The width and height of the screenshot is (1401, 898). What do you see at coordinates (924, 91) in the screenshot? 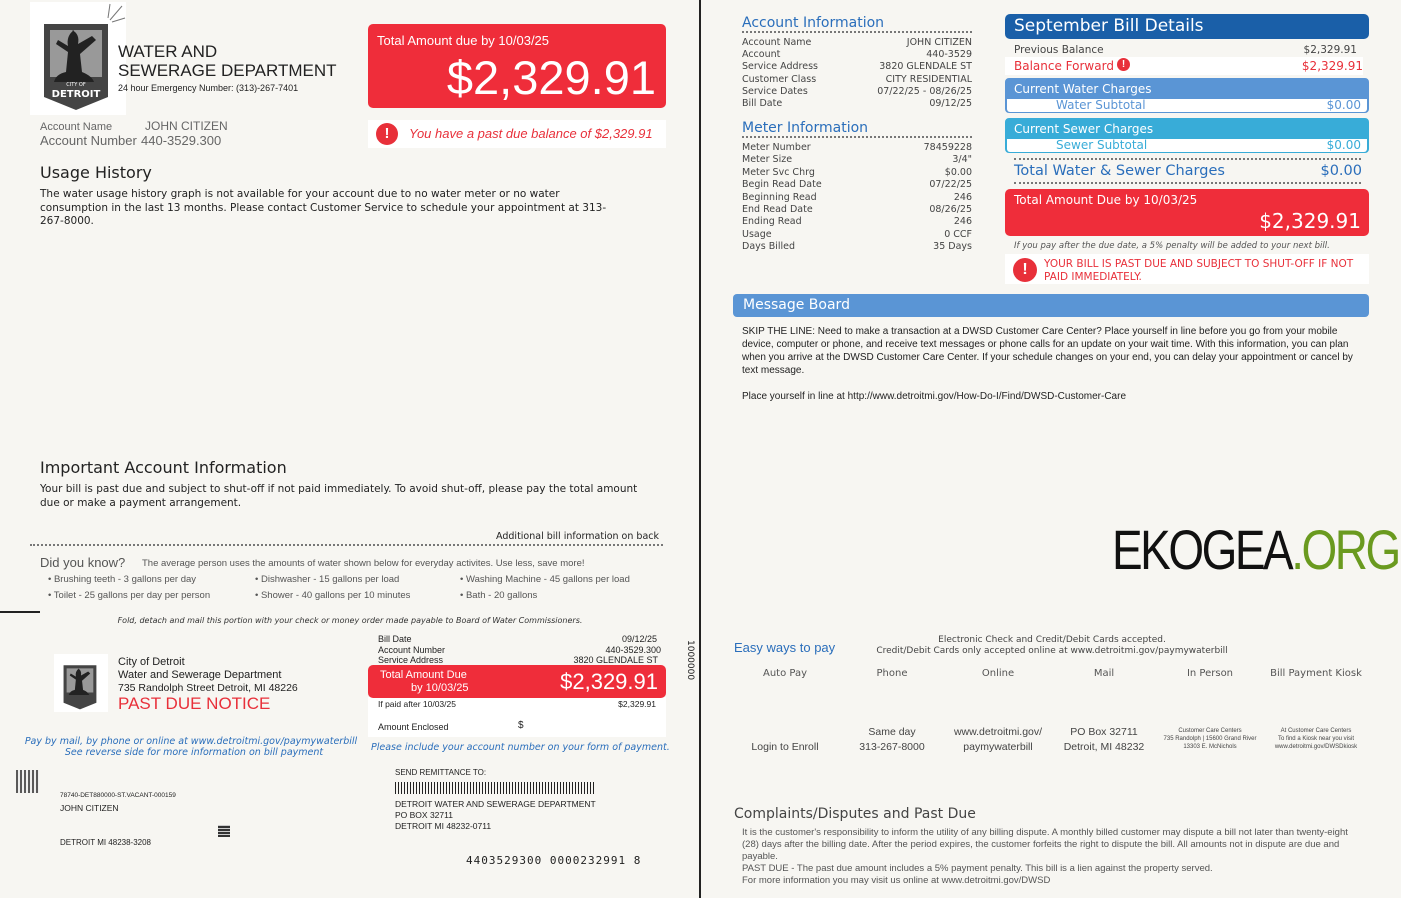
I see `row-value: 07/22/25 - 08/26/25` at bounding box center [924, 91].